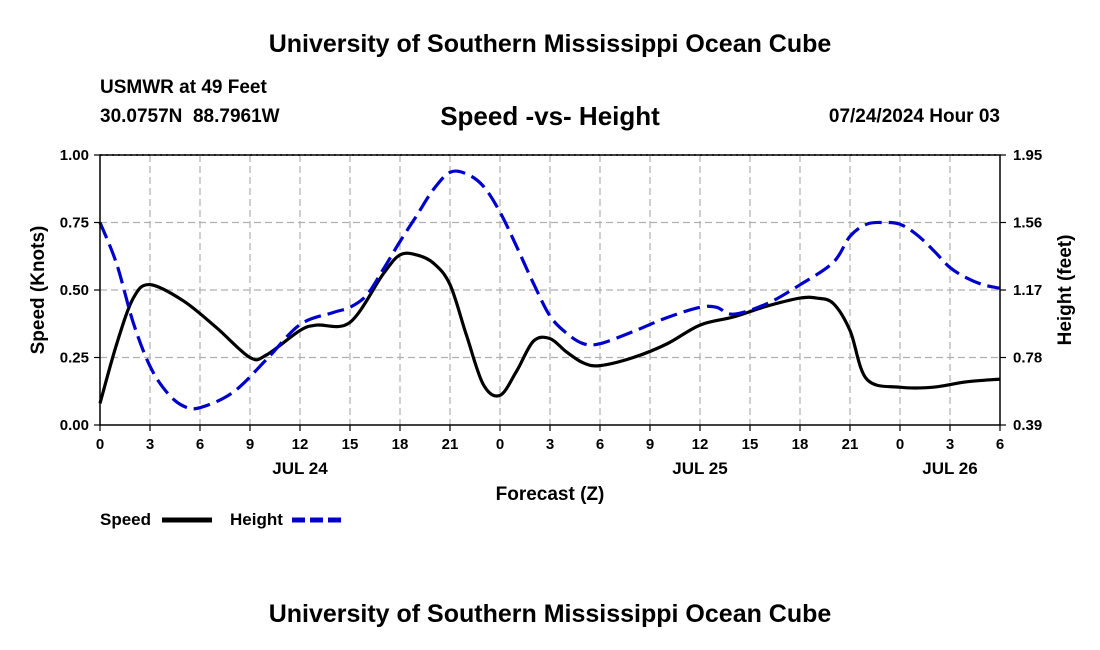 The height and width of the screenshot is (650, 1100). I want to click on y2-tick-label: 1.17, so click(1027, 290).